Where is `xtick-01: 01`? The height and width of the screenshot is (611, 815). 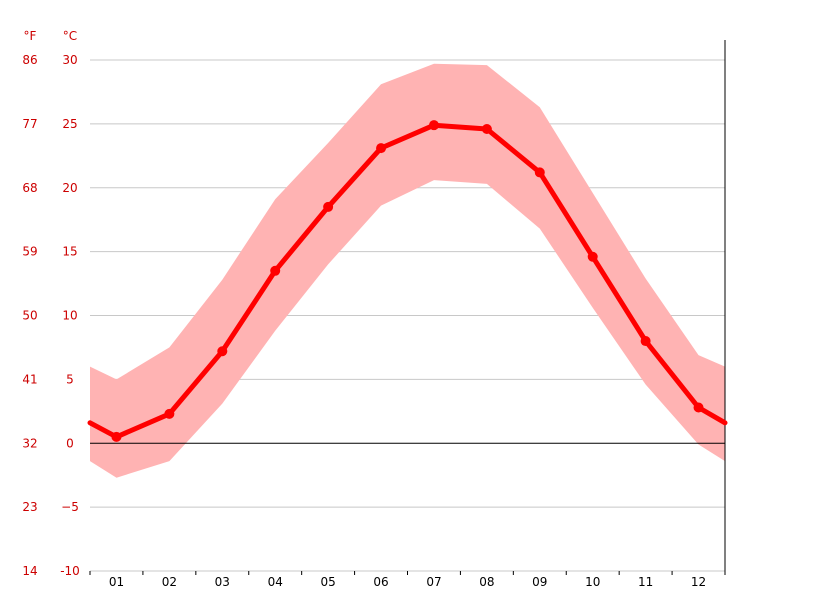
xtick-01: 01 is located at coordinates (116, 582).